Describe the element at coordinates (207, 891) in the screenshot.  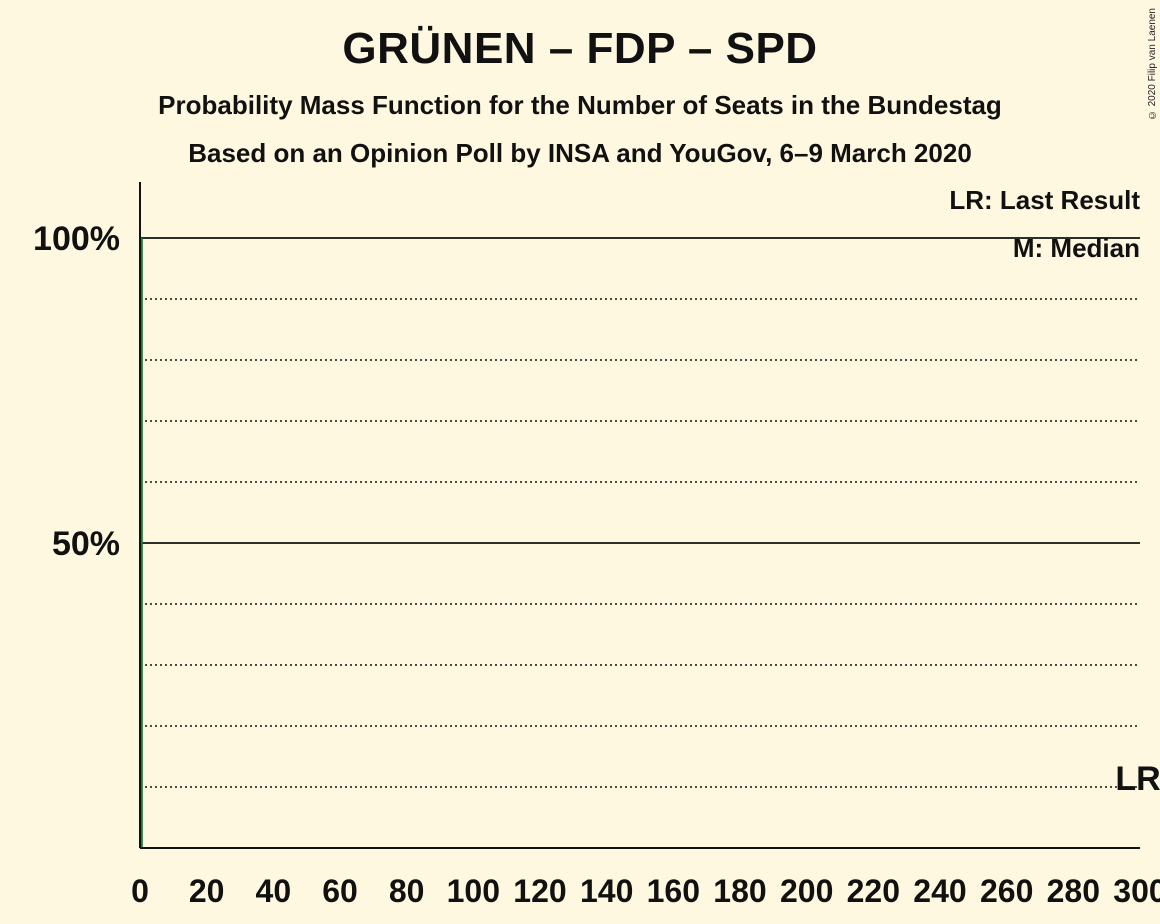
I see `x-tick-label: 20` at that location.